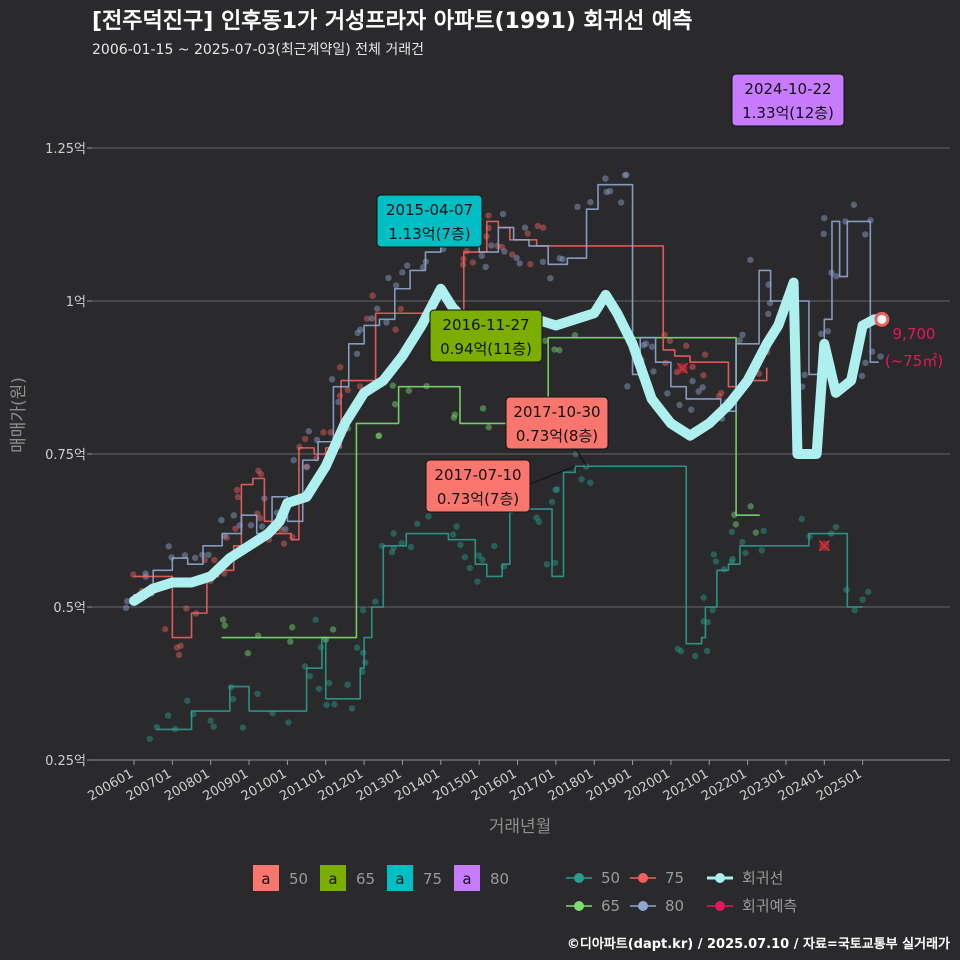 Image resolution: width=960 pixels, height=960 pixels. I want to click on annotation-3: 2017-10-30 0.73억(8층), so click(557, 431).